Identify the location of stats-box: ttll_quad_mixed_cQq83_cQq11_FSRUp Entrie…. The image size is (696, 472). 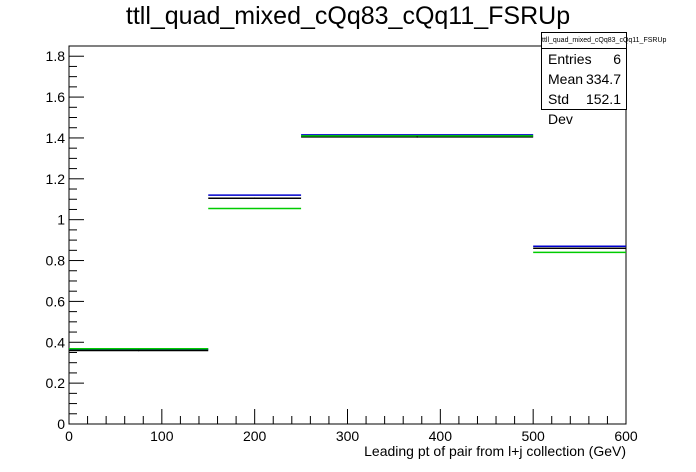
(603, 79).